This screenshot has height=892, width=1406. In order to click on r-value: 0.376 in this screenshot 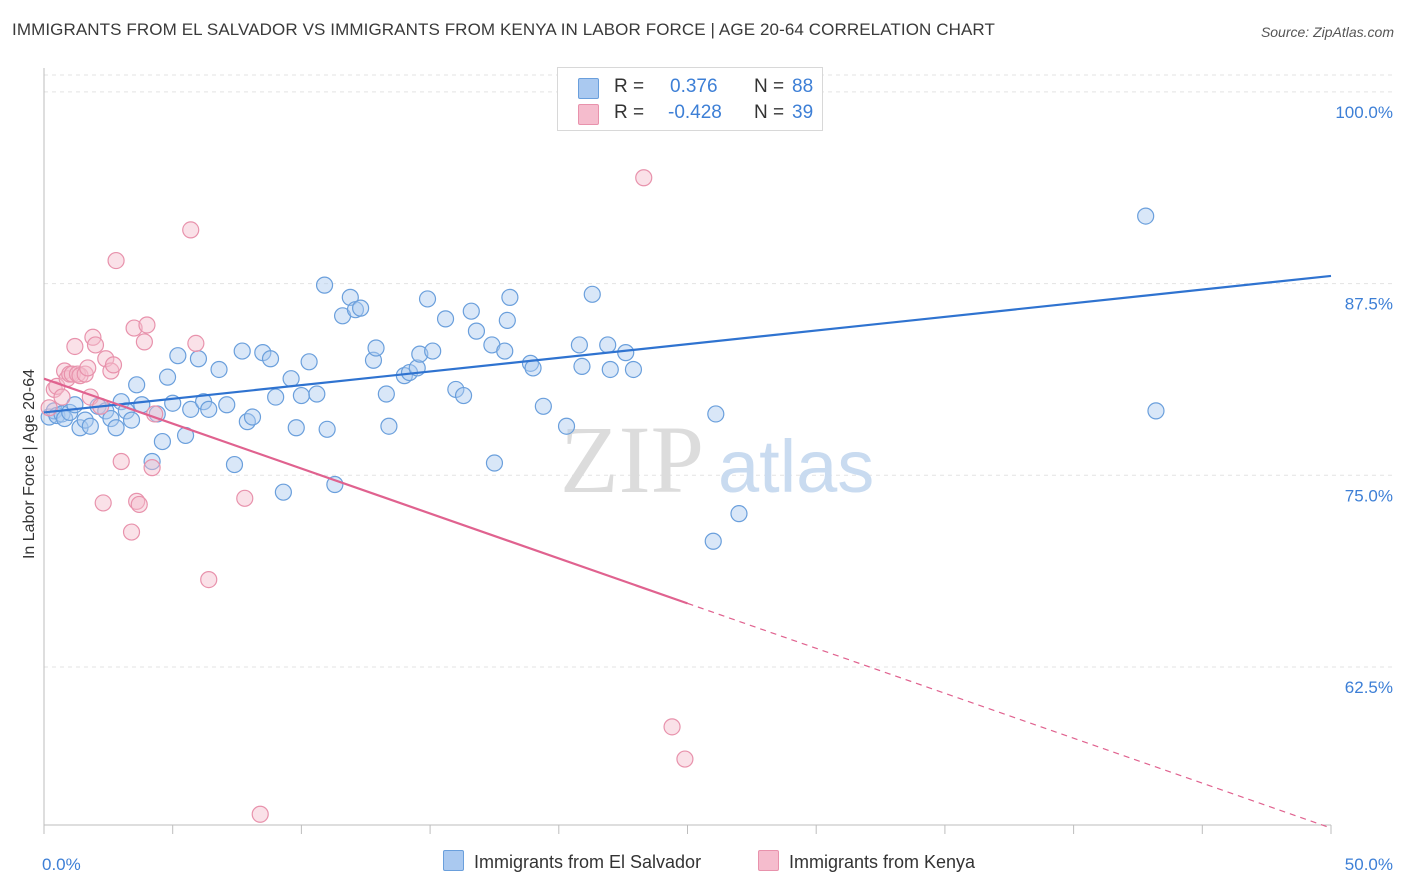, I will do `click(694, 86)`.